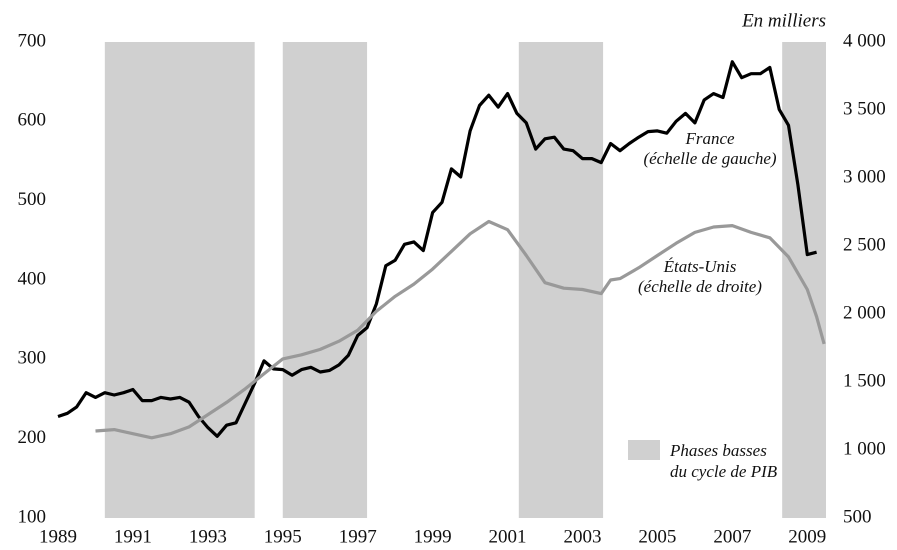 This screenshot has height=550, width=897. Describe the element at coordinates (32, 120) in the screenshot. I see `y-tick-label: 600` at that location.